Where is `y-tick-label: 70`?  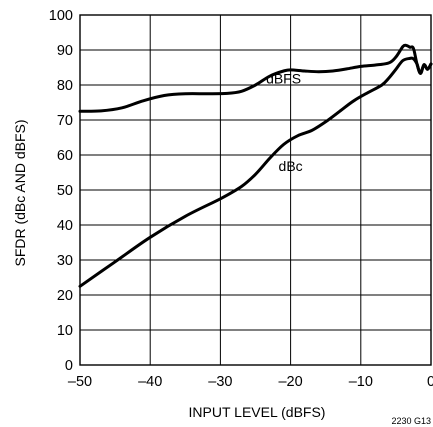 y-tick-label: 70 is located at coordinates (65, 121).